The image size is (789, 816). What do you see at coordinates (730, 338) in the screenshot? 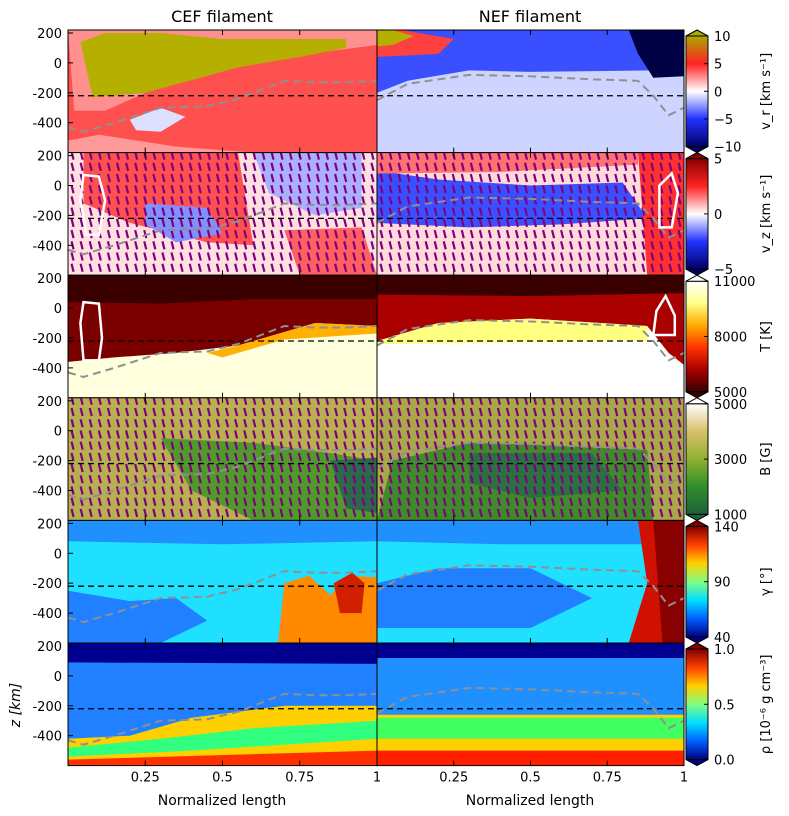
I see `colorbar-tick-label: 8000` at bounding box center [730, 338].